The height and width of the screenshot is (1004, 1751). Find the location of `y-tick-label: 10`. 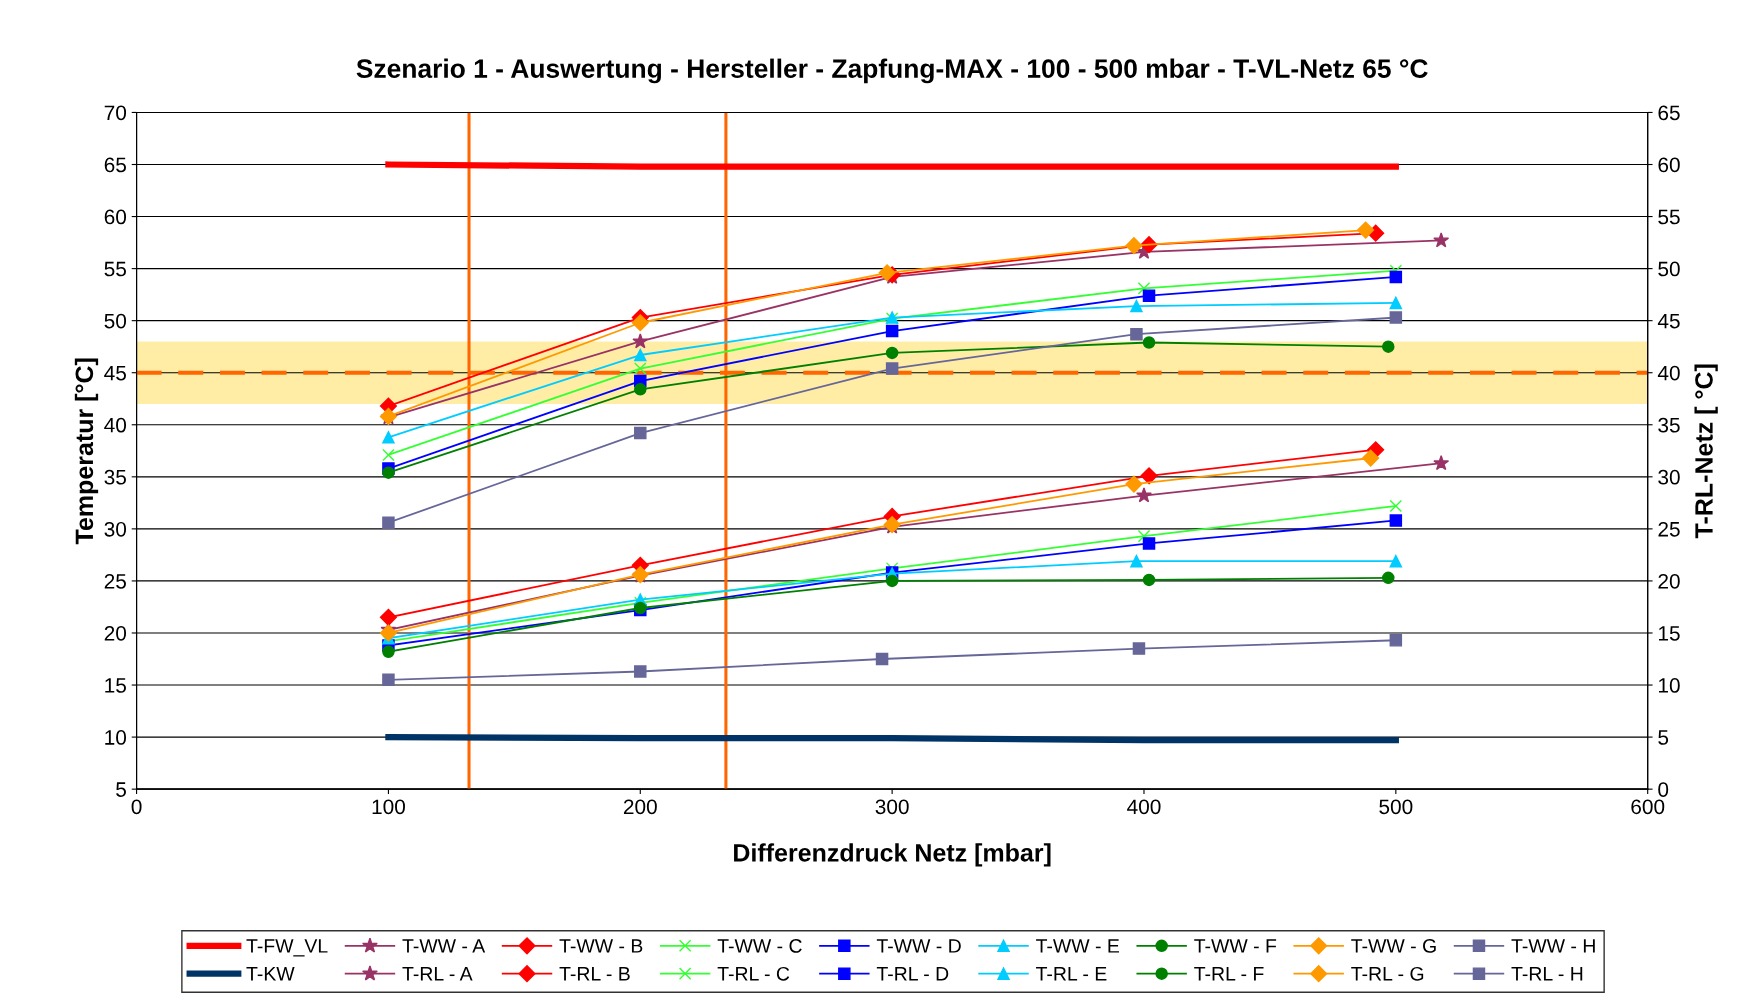

y-tick-label: 10 is located at coordinates (116, 737).